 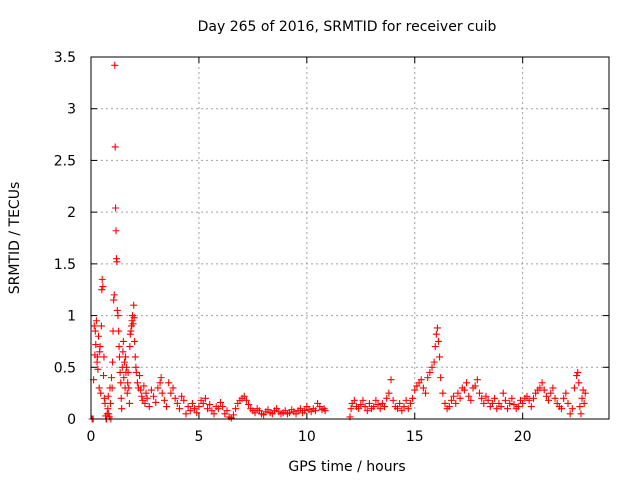 What do you see at coordinates (71, 110) in the screenshot?
I see `y-tick-label: 3` at bounding box center [71, 110].